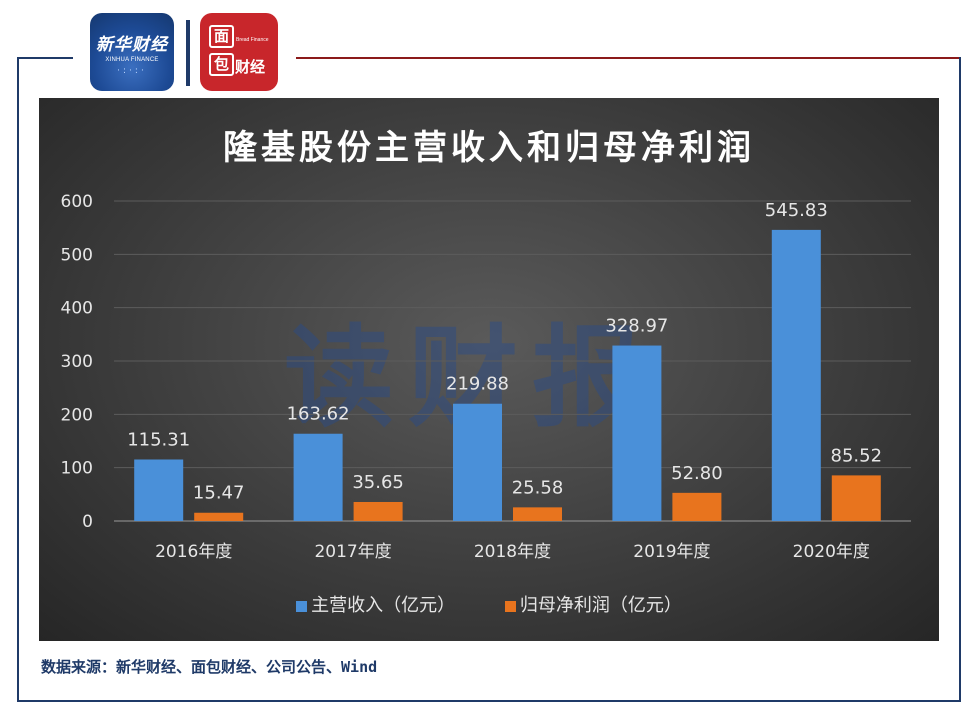  I want to click on xinhua-logo-dots: ·:·:·, so click(132, 71).